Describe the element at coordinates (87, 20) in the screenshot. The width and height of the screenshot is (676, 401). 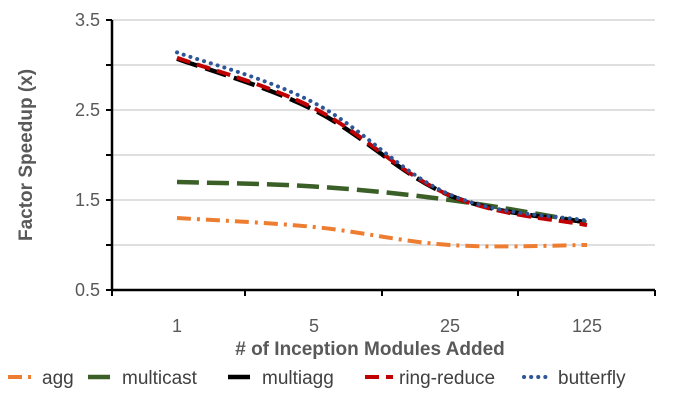
I see `y-tick-label: 3.5` at that location.